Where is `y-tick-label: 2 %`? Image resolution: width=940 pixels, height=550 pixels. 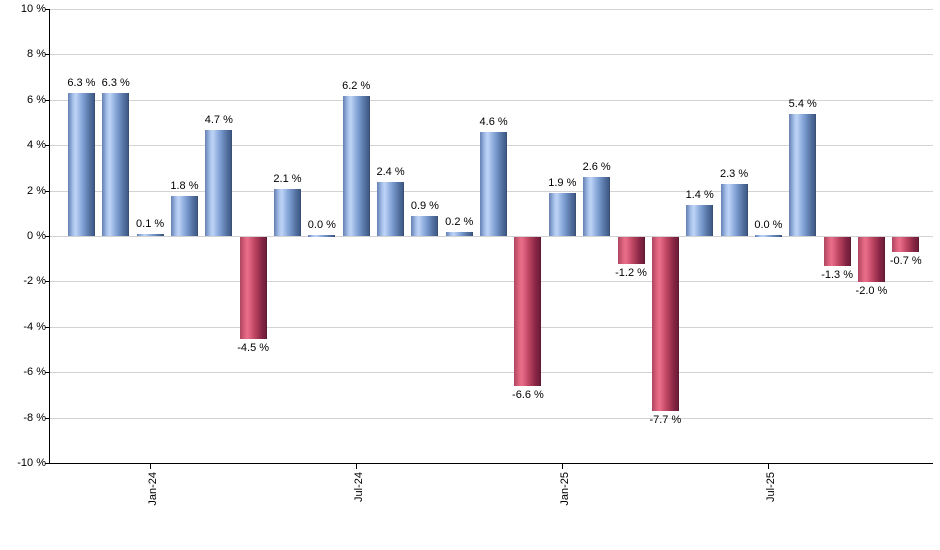 y-tick-label: 2 % is located at coordinates (36, 190).